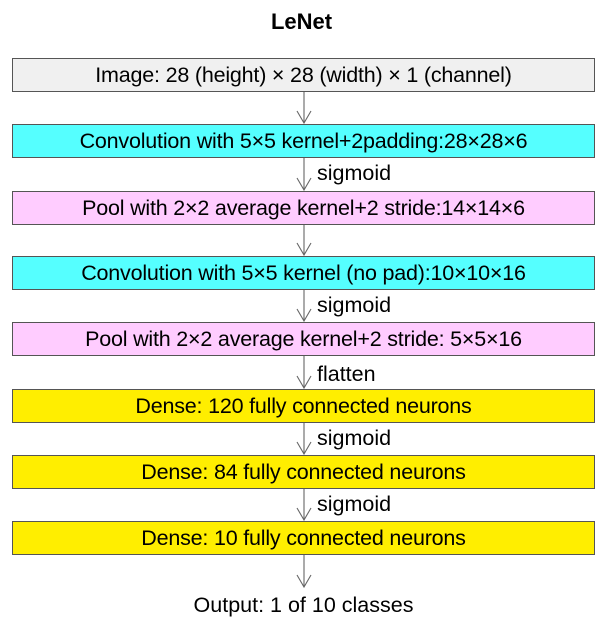 The width and height of the screenshot is (603, 634). I want to click on layer-box-dense-10: Dense: 10 fully connected neurons, so click(303, 538).